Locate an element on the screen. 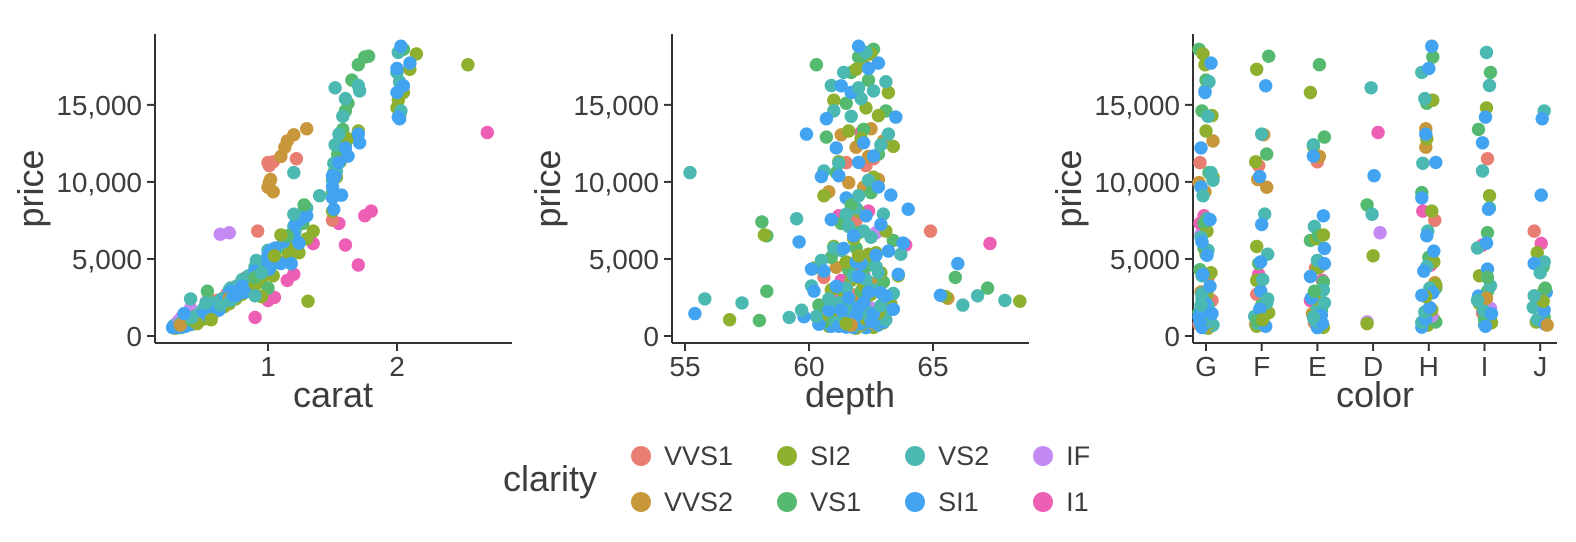 This screenshot has width=1576, height=542. x-tick-label: 65 is located at coordinates (932, 366).